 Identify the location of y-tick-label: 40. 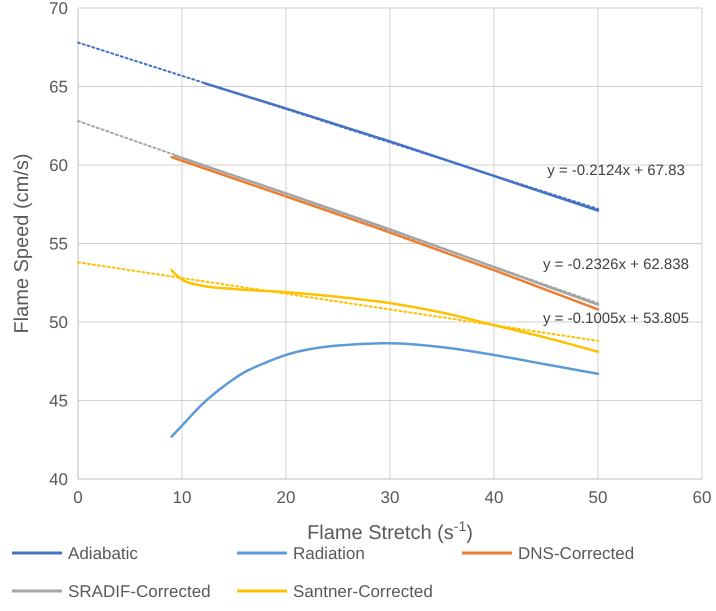
(58, 479).